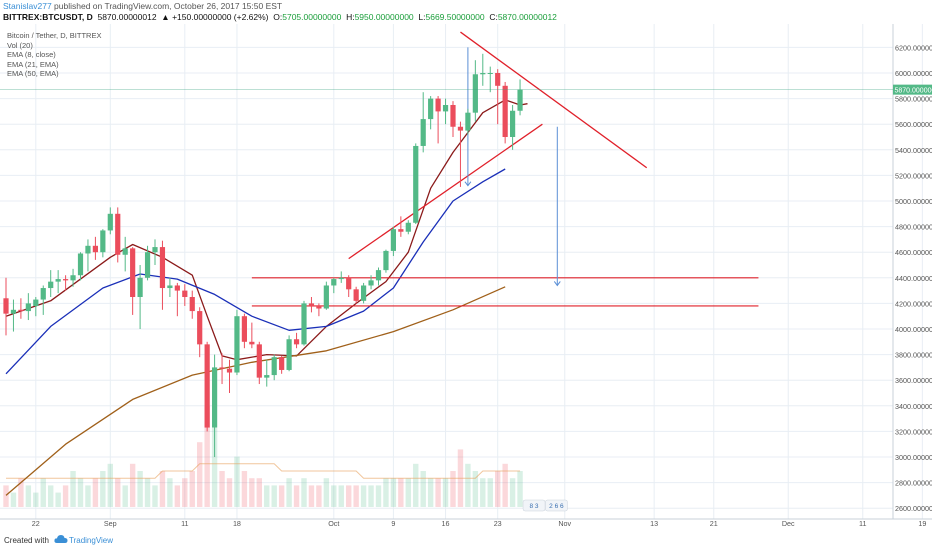  Describe the element at coordinates (913, 355) in the screenshot. I see `price-tick-label: 3800.00000000` at that location.